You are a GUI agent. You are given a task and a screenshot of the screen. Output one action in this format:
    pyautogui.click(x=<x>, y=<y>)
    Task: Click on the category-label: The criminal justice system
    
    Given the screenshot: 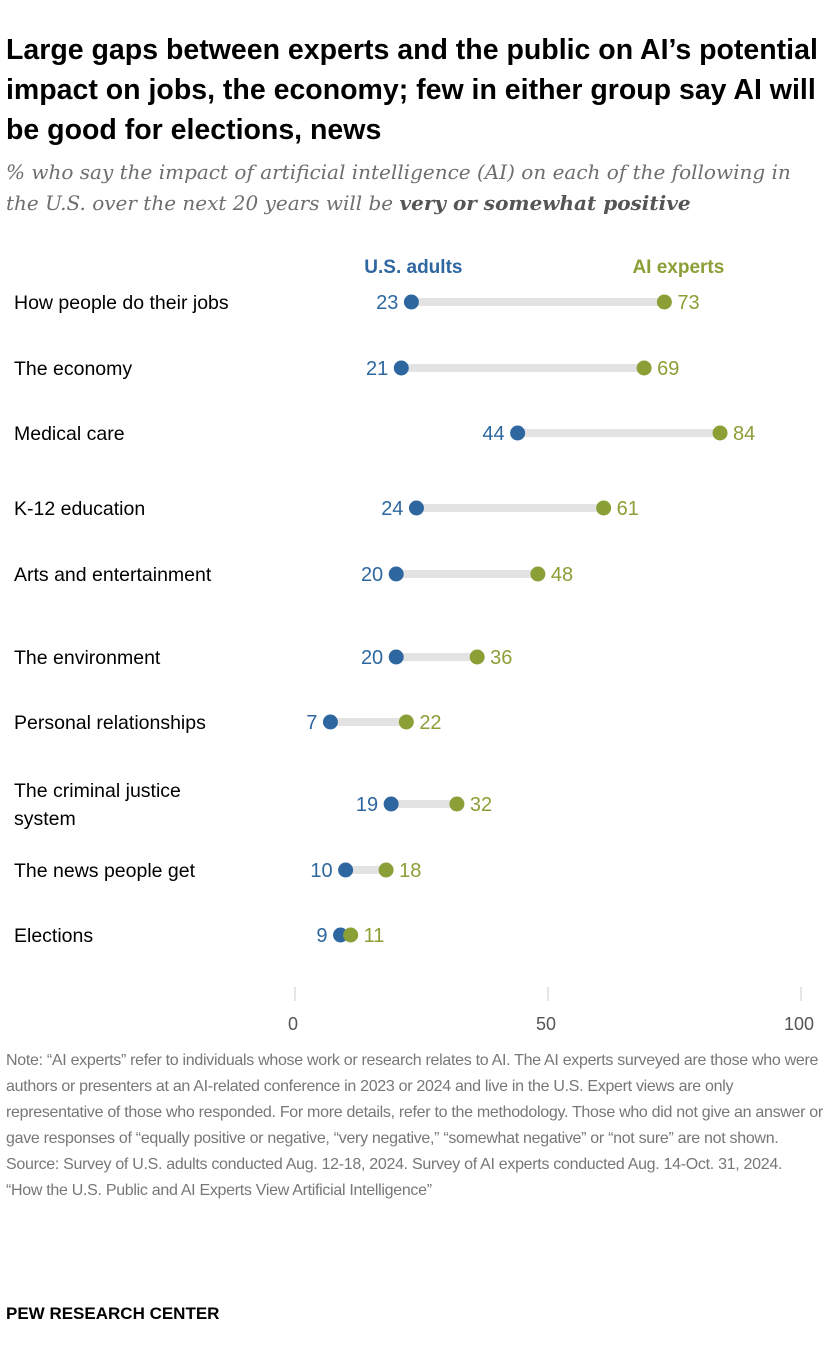 What is the action you would take?
    pyautogui.click(x=97, y=805)
    